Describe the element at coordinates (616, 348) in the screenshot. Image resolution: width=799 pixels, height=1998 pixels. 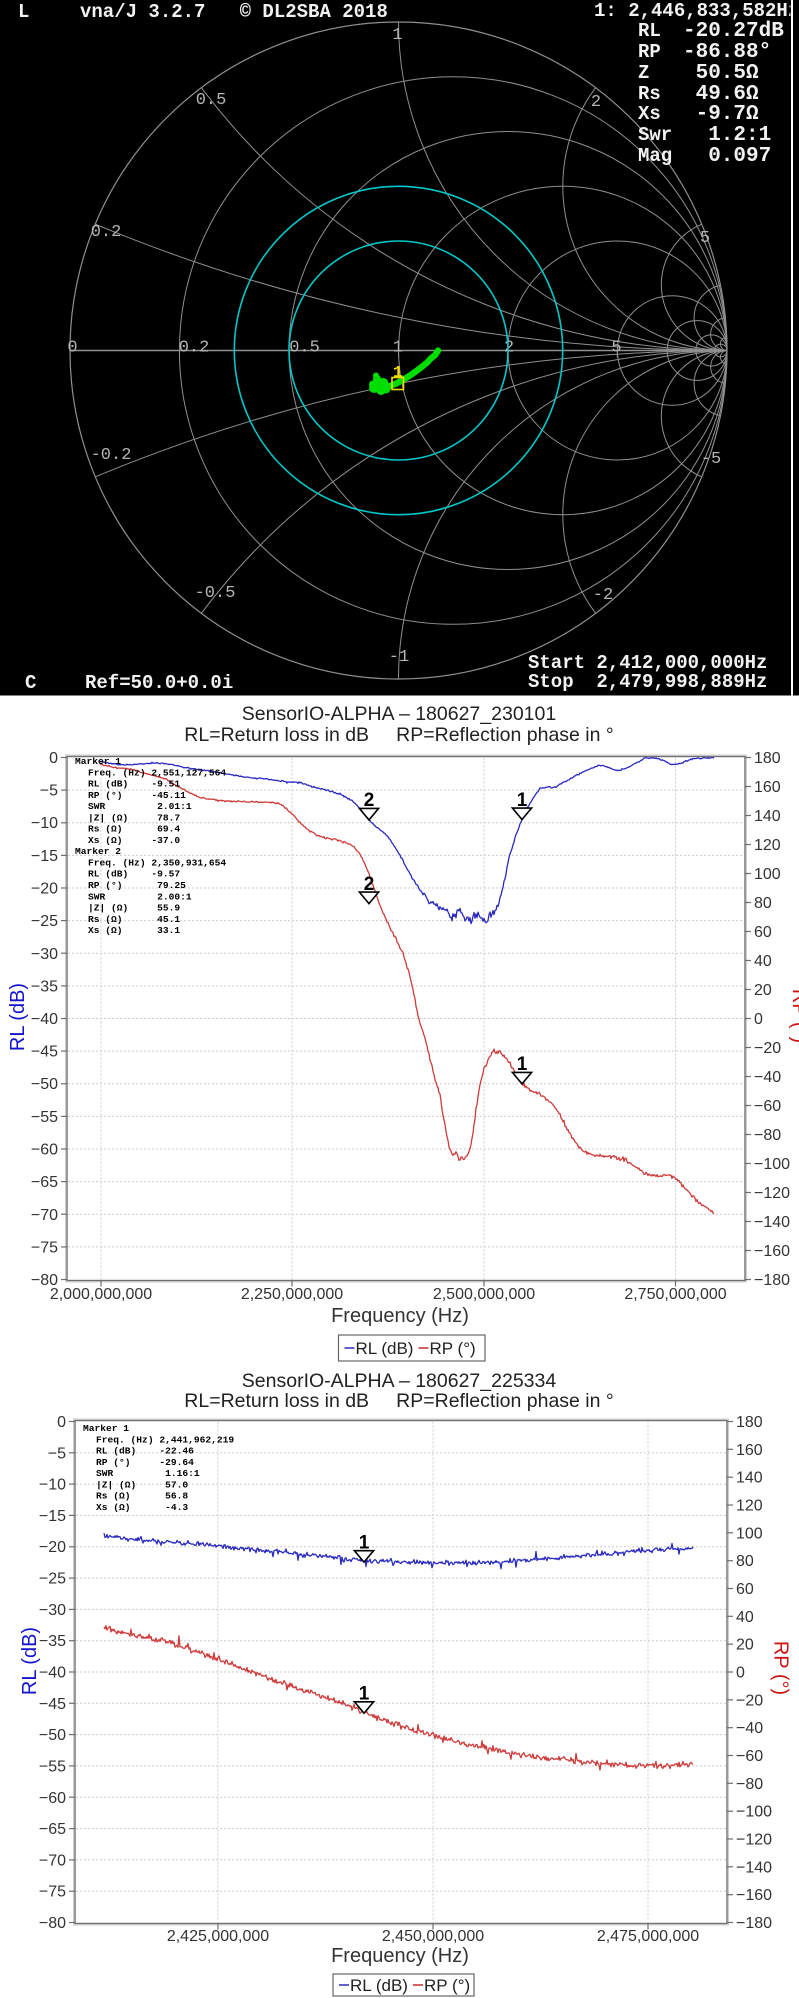
I see `svg-text: 5` at that location.